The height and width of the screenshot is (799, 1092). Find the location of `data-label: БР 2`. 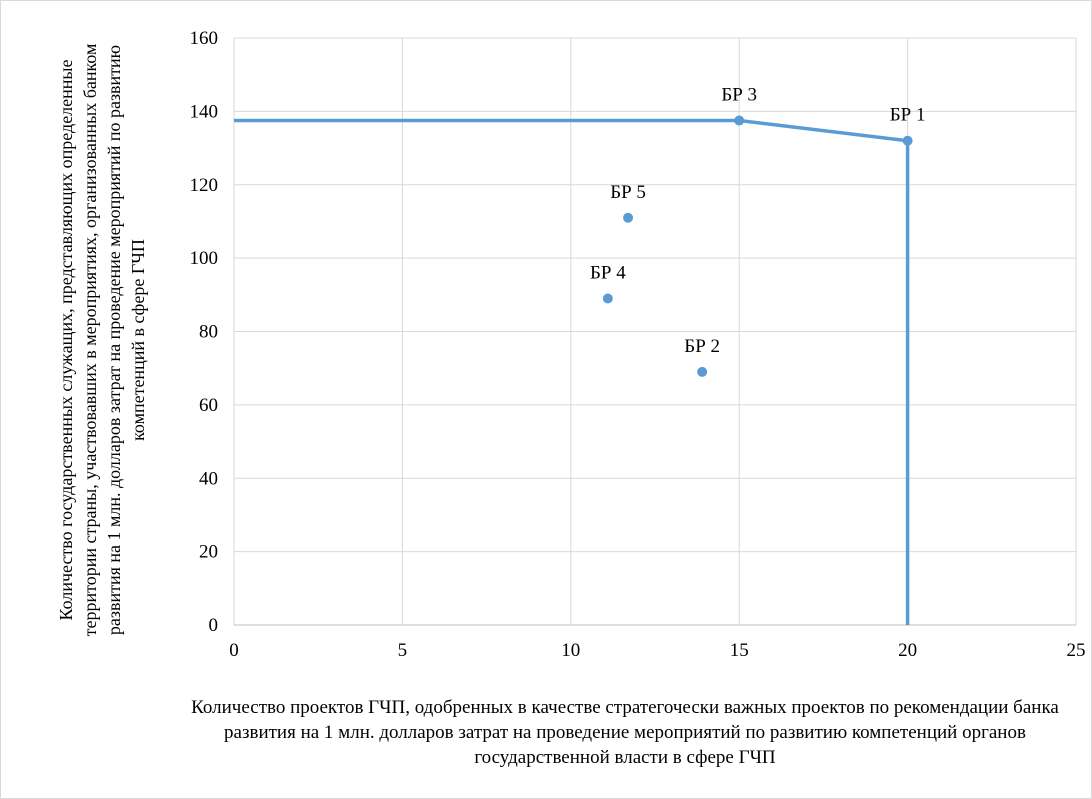

data-label: БР 2 is located at coordinates (702, 346).